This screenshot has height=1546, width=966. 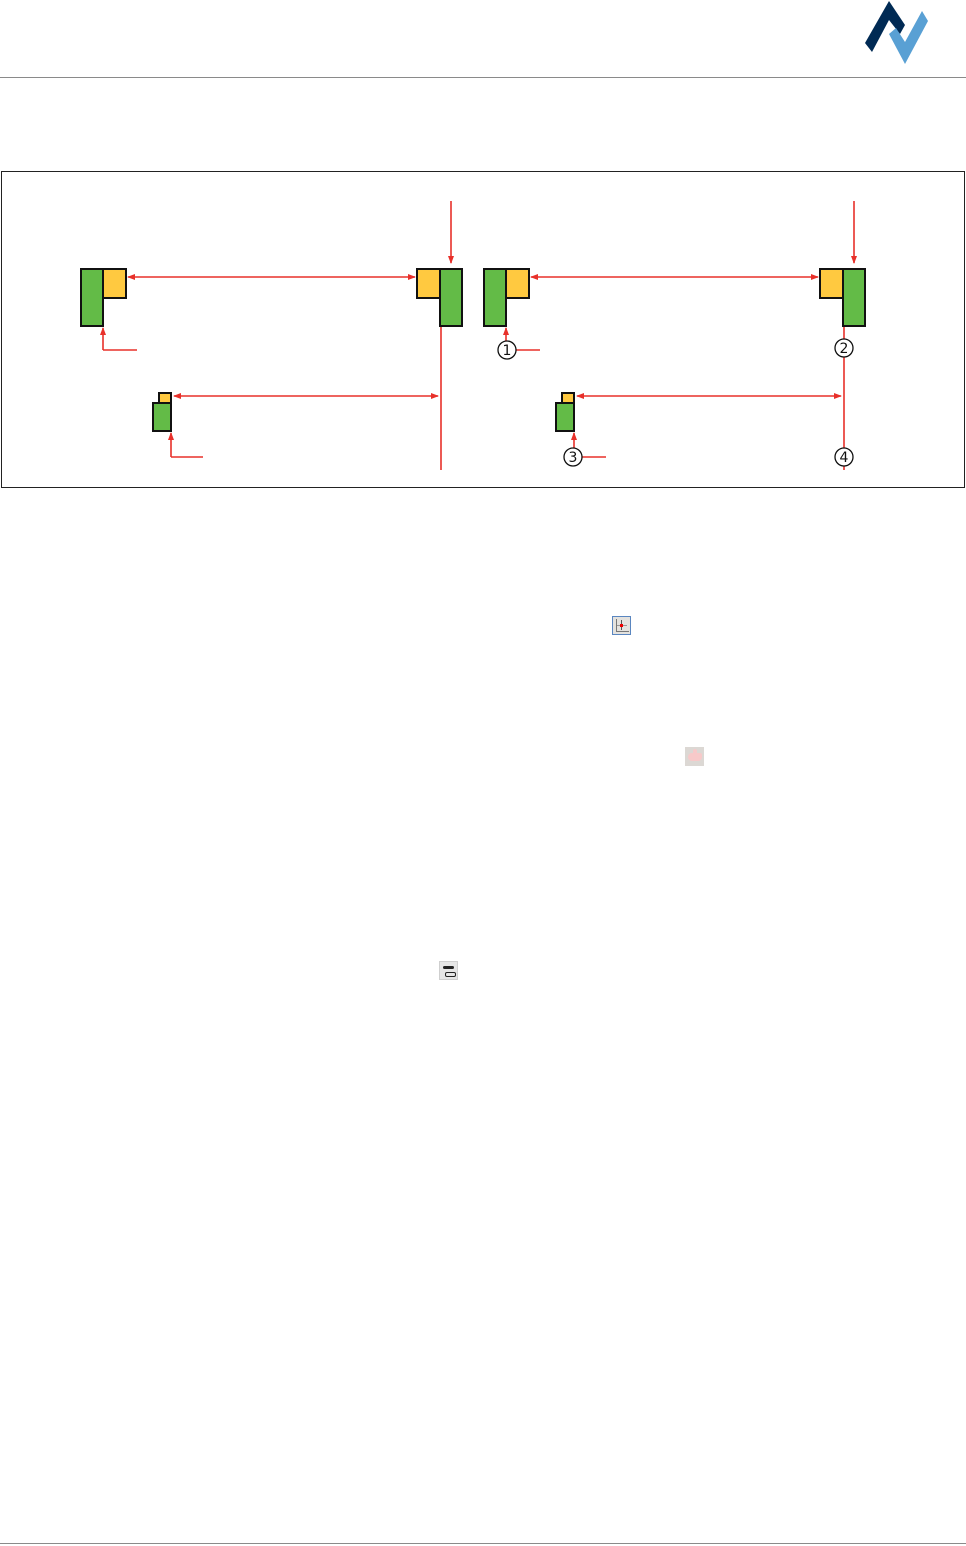 I want to click on callout-label-2: 2, so click(x=844, y=349).